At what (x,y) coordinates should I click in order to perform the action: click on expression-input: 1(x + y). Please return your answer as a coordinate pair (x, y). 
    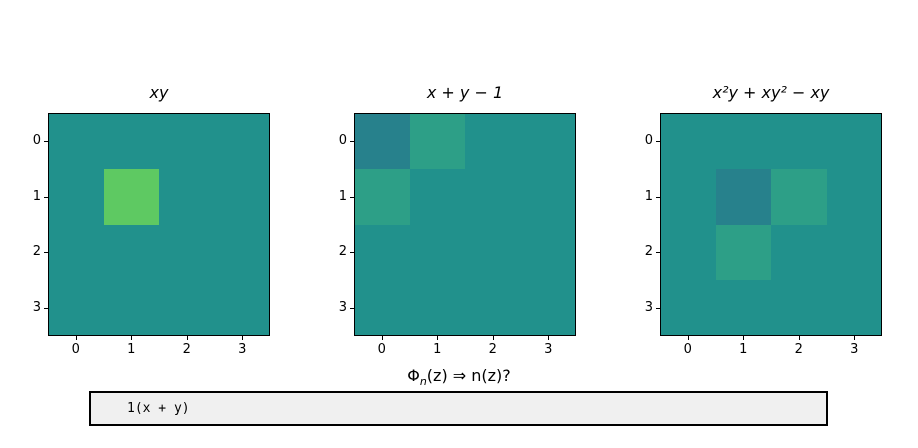
    Looking at the image, I should click on (458, 408).